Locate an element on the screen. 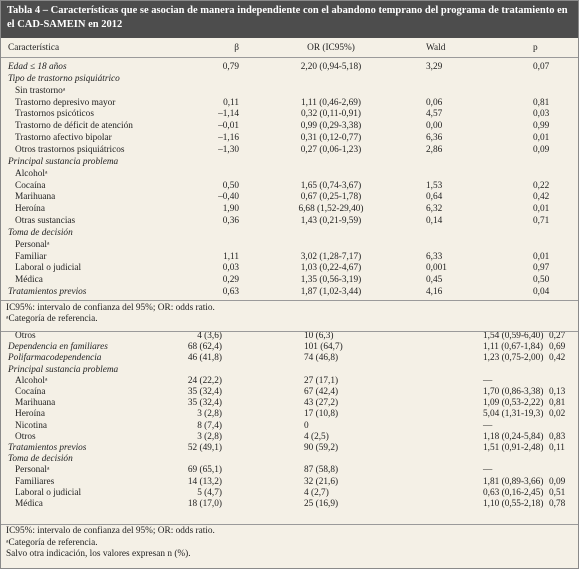 This screenshot has width=579, height=569. cell: 0,64 is located at coordinates (434, 197).